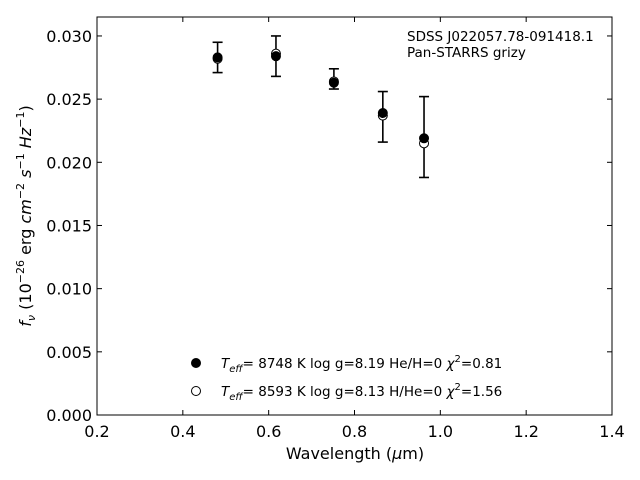  What do you see at coordinates (69, 352) in the screenshot?
I see `y-tick-label: 0.005` at bounding box center [69, 352].